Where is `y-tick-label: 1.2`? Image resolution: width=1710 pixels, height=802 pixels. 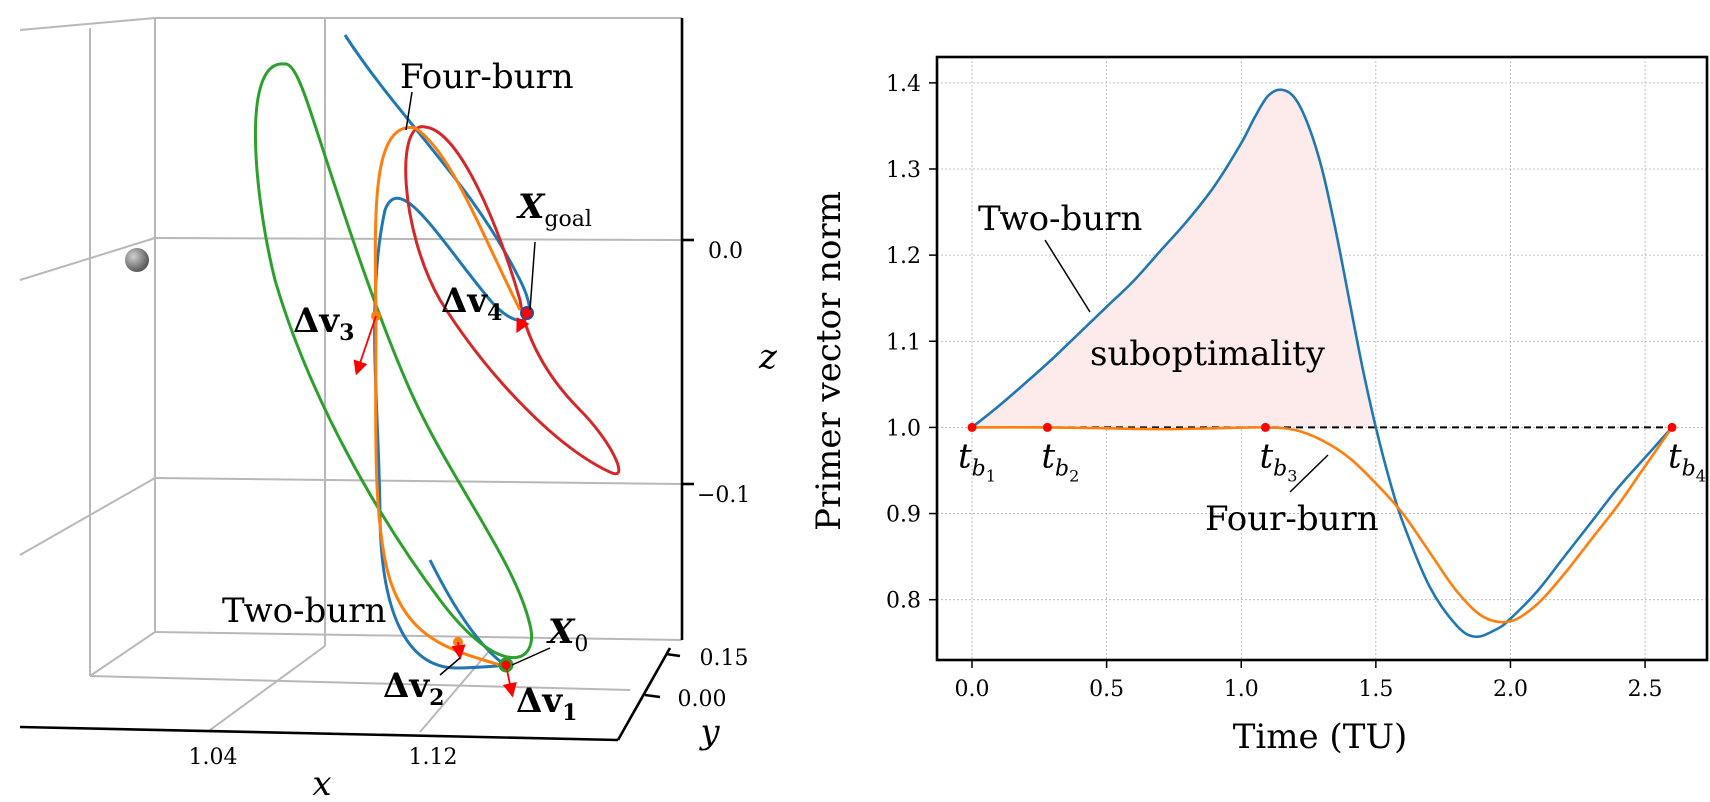 y-tick-label: 1.2 is located at coordinates (903, 256).